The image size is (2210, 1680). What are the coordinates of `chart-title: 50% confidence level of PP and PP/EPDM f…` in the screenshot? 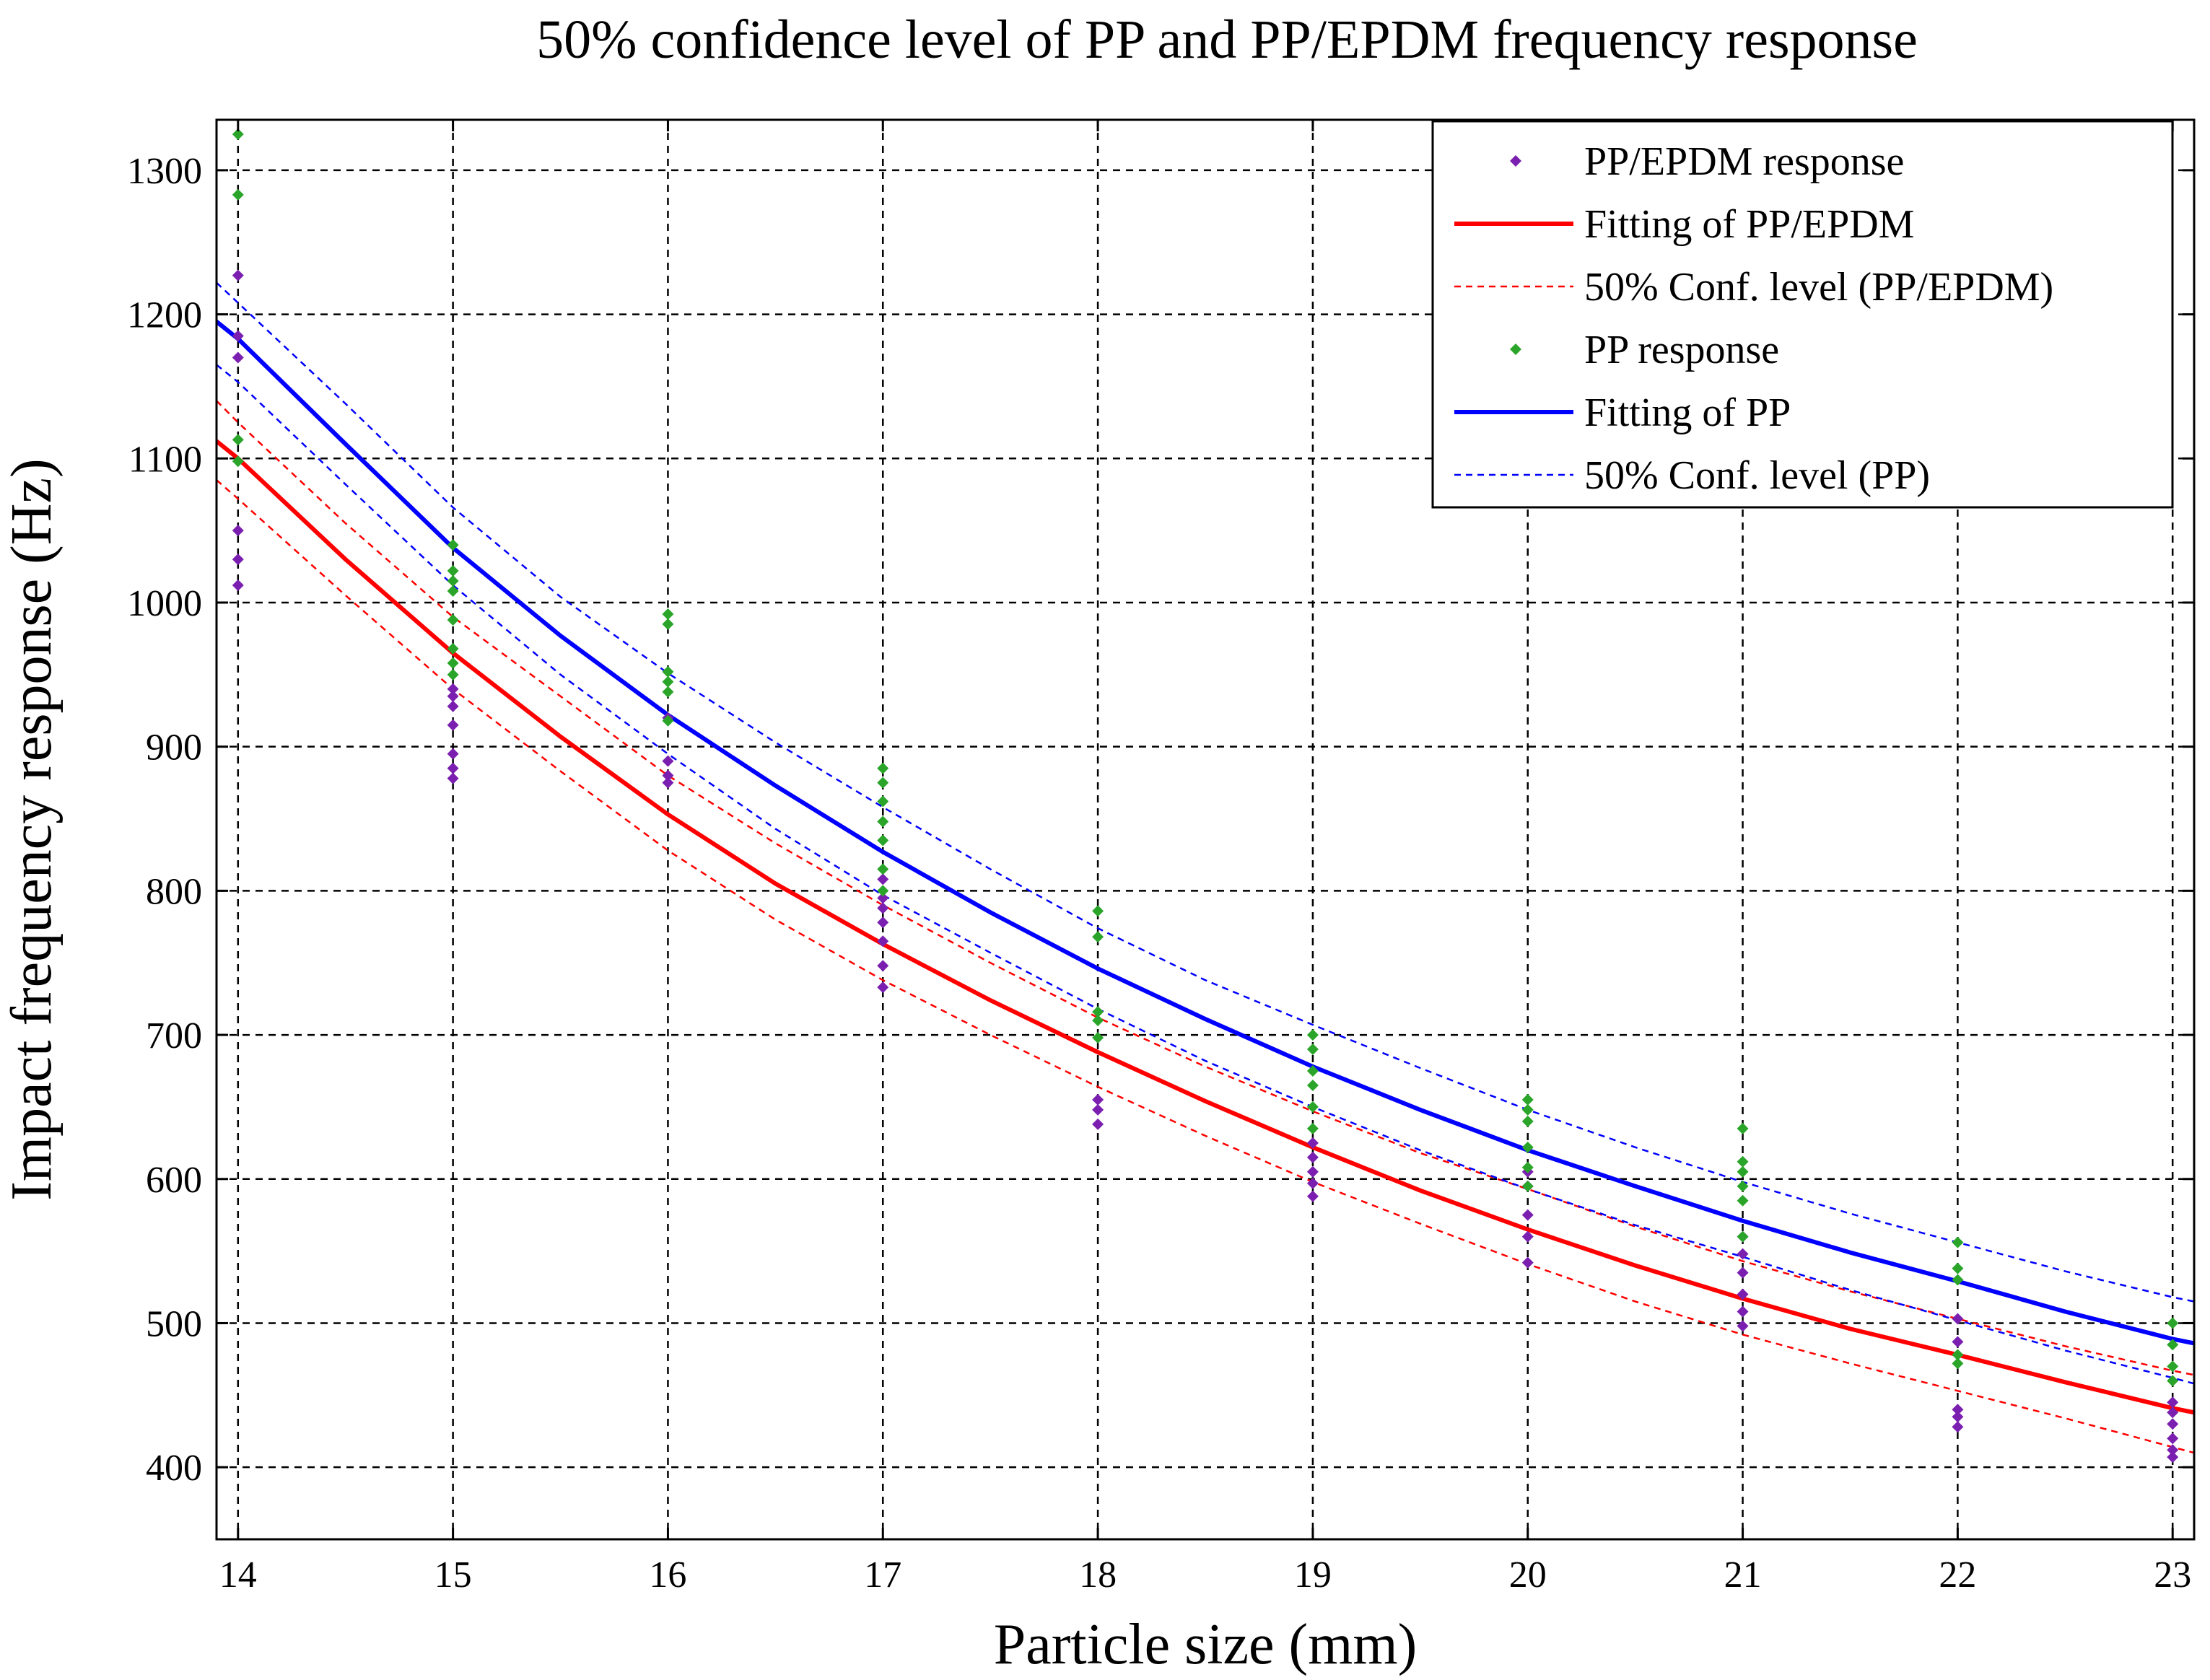 It's located at (1227, 39).